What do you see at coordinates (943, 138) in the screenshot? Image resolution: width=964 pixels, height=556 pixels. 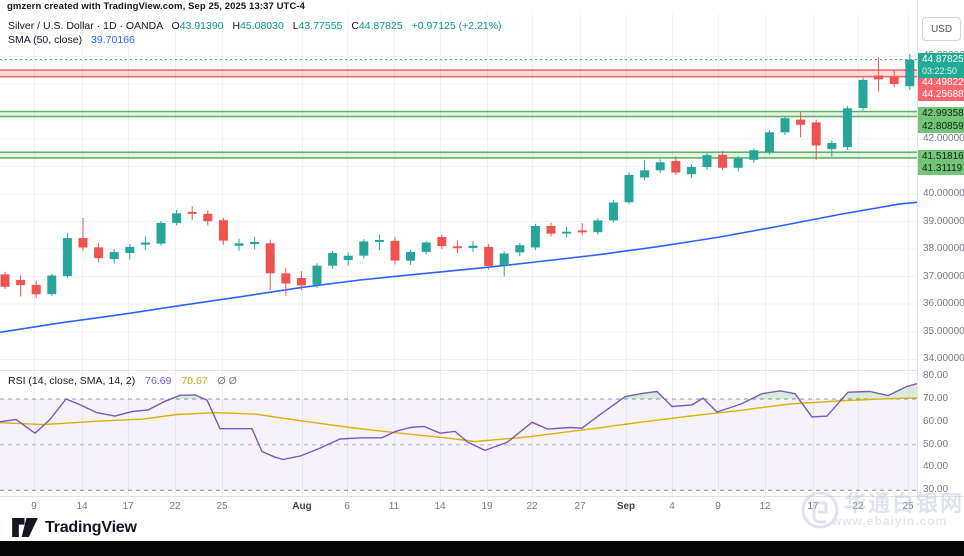 I see `price-axis-label: 42.00000` at bounding box center [943, 138].